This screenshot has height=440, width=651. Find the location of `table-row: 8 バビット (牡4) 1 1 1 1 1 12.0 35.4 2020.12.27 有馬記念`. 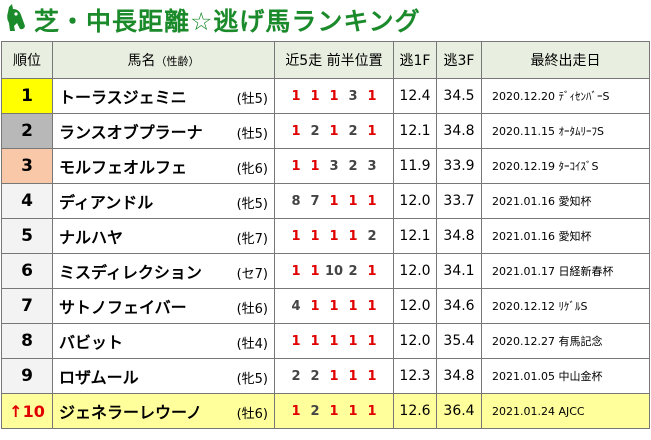

table-row: 8 バビット (牡4) 1 1 1 1 1 12.0 35.4 2020.12.27 有馬記念 is located at coordinates (325, 341).